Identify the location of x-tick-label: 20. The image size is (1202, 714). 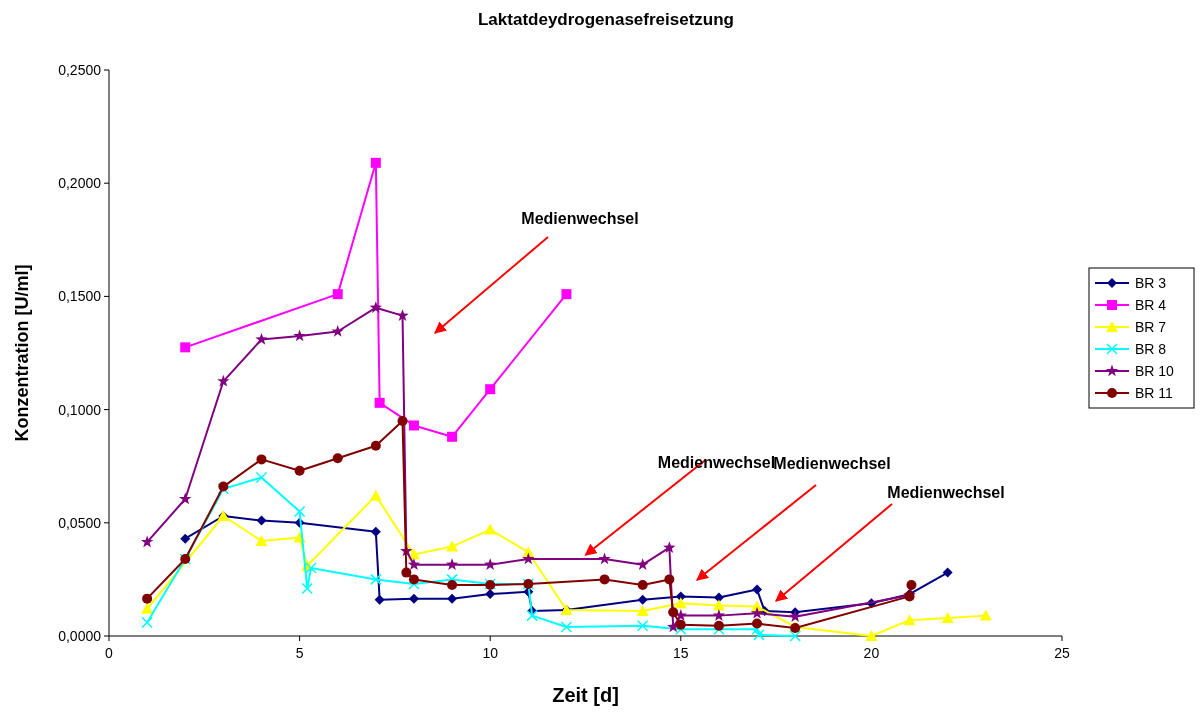
(871, 653).